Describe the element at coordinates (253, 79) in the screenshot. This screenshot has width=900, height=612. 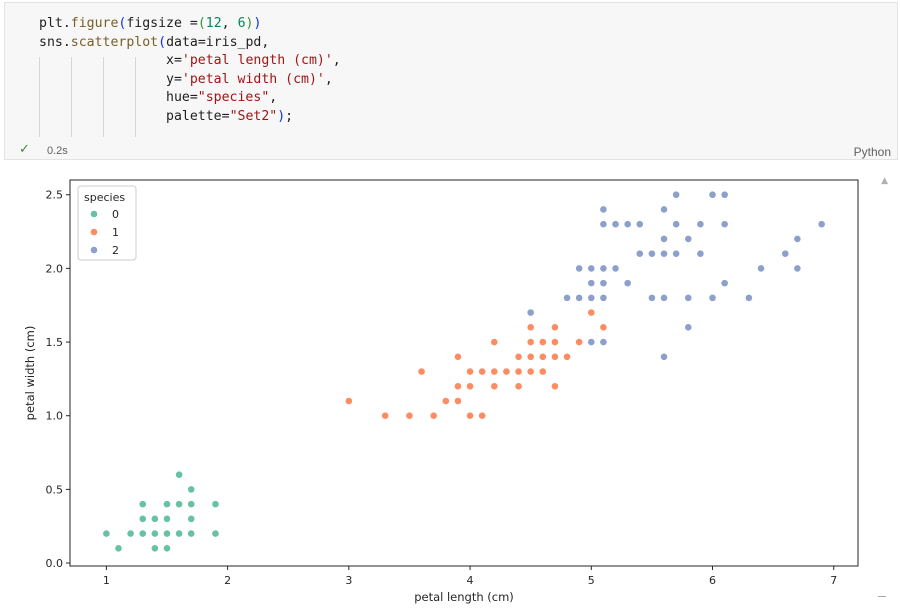
I see `code-token: 'petal width (cm)'` at that location.